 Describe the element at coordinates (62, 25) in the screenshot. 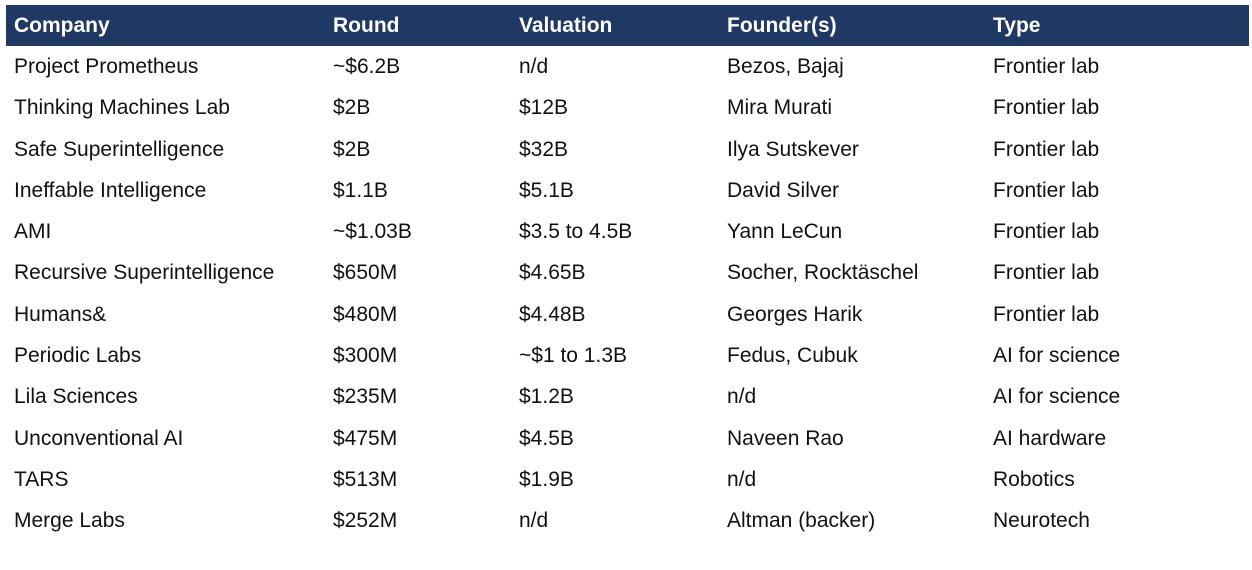

I see `column-header-company: Company` at that location.